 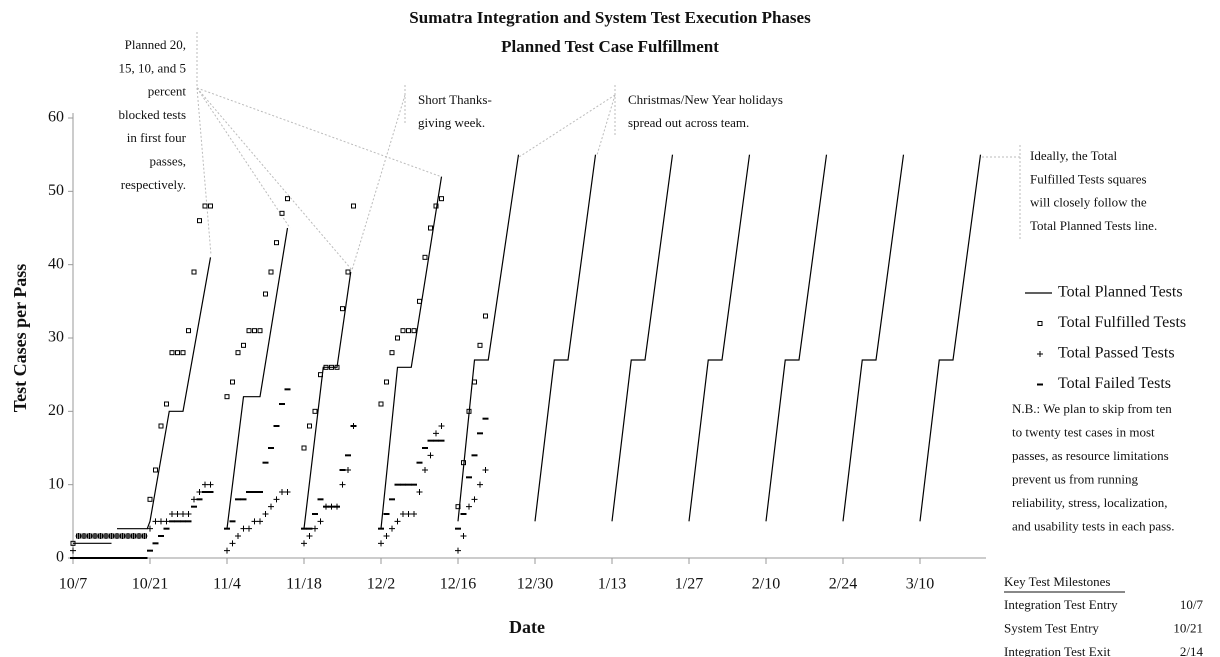 I want to click on annotation: Christmas/New Year holidays, so click(x=705, y=99).